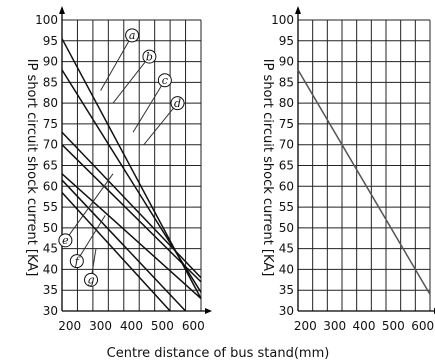 Image resolution: width=435 pixels, height=362 pixels. Describe the element at coordinates (208, 311) in the screenshot. I see `x-axis-arrow` at that location.